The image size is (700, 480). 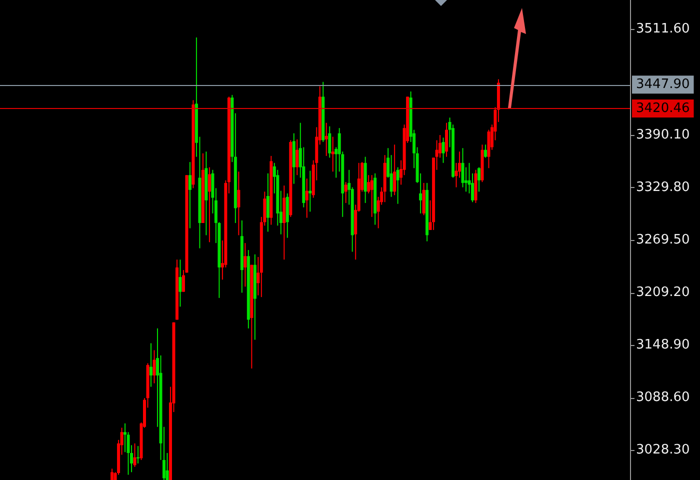 I want to click on y-tick-label: 3209.20, so click(x=663, y=292).